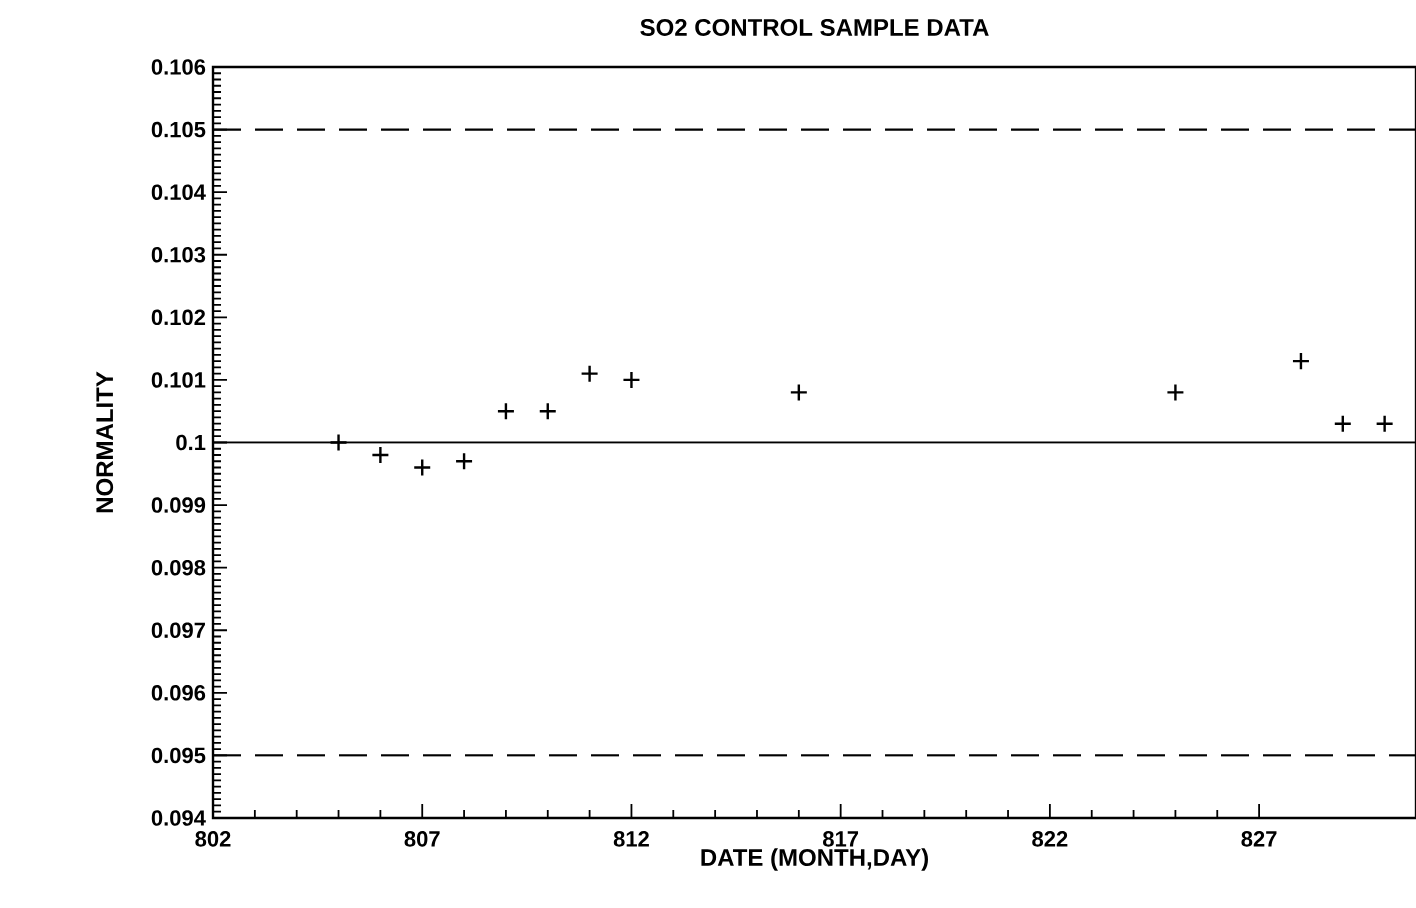  Describe the element at coordinates (178, 693) in the screenshot. I see `y-tick-label: 0.096` at that location.